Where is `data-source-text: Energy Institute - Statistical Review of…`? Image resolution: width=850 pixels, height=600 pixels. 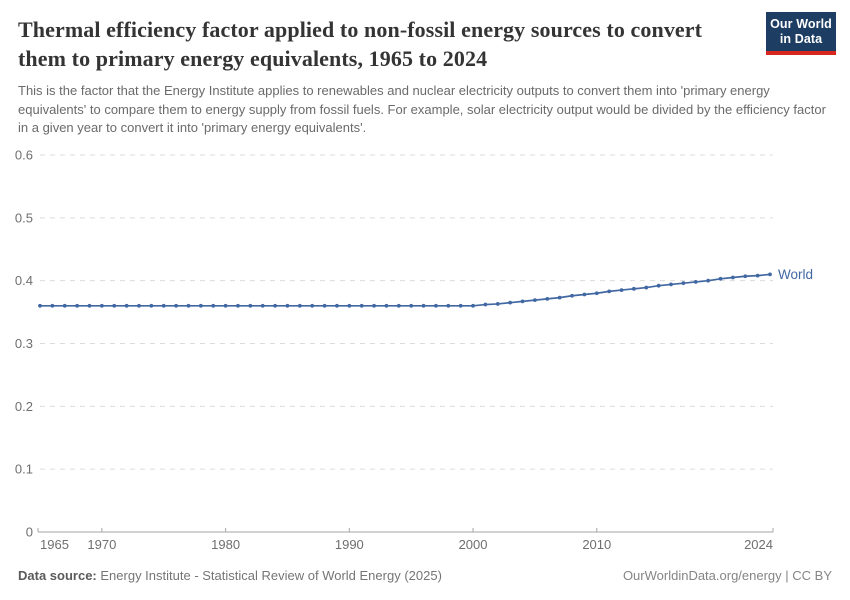 data-source-text: Energy Institute - Statistical Review of… is located at coordinates (271, 575).